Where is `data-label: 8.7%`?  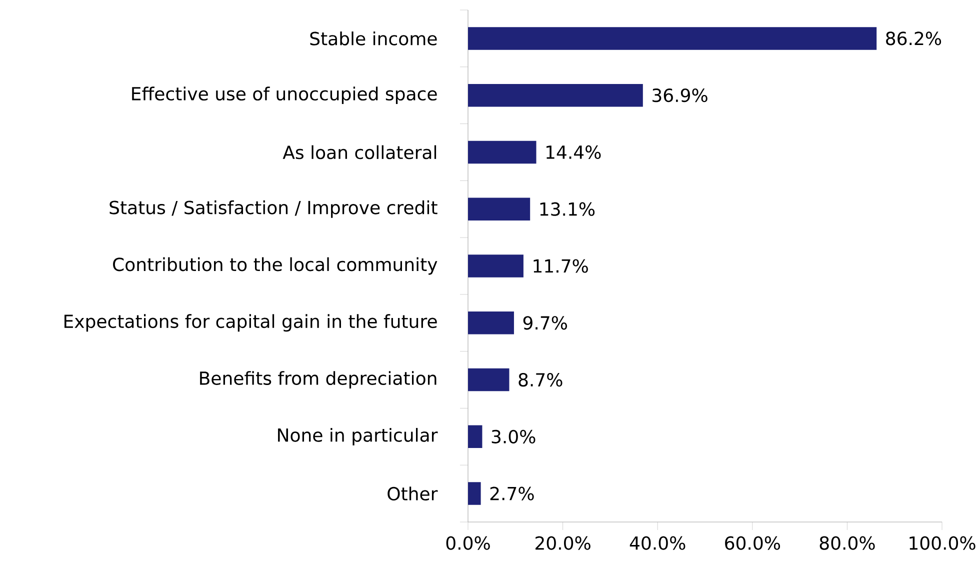 data-label: 8.7% is located at coordinates (540, 379).